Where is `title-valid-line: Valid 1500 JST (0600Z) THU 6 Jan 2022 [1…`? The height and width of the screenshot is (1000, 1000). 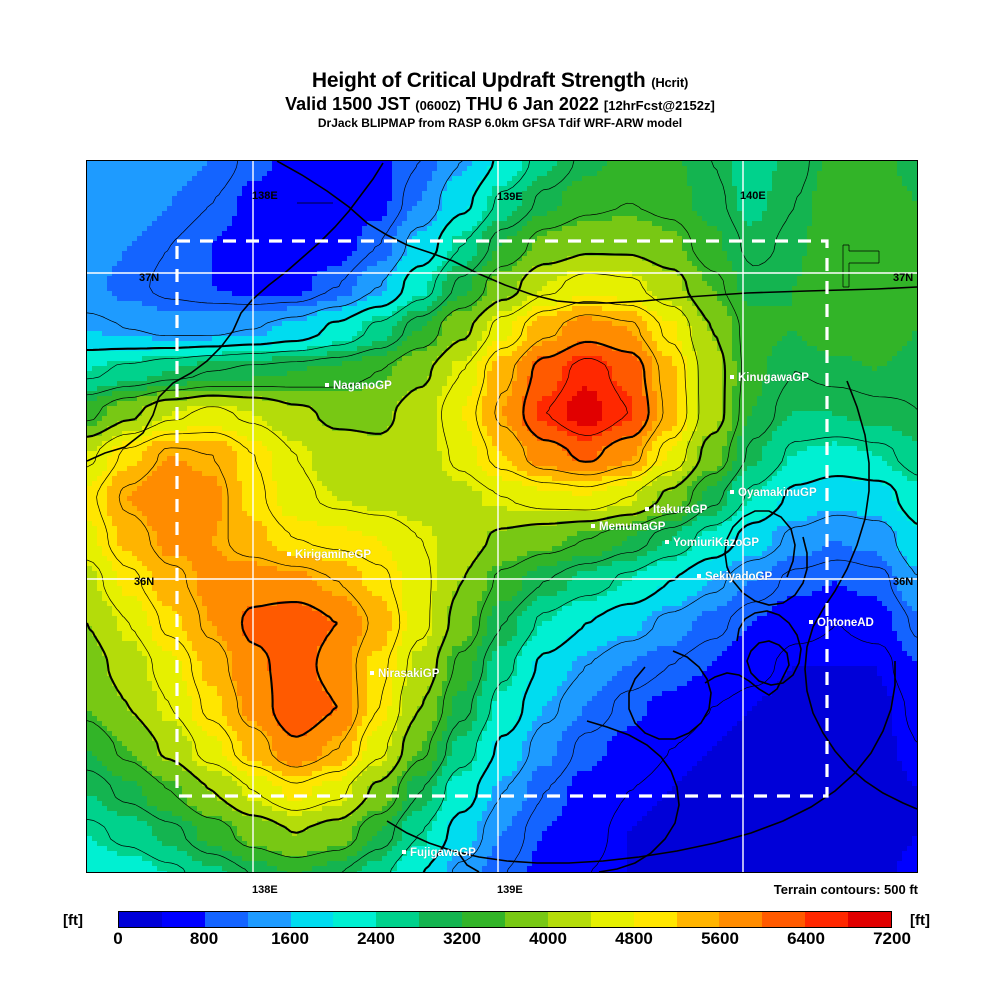
title-valid-line: Valid 1500 JST (0600Z) THU 6 Jan 2022 [1… is located at coordinates (500, 104).